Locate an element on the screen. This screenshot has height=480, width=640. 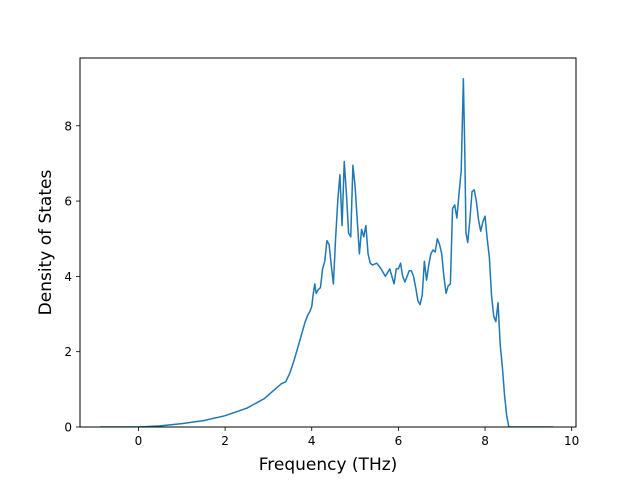
y-tick-label: 6 is located at coordinates (68, 202).